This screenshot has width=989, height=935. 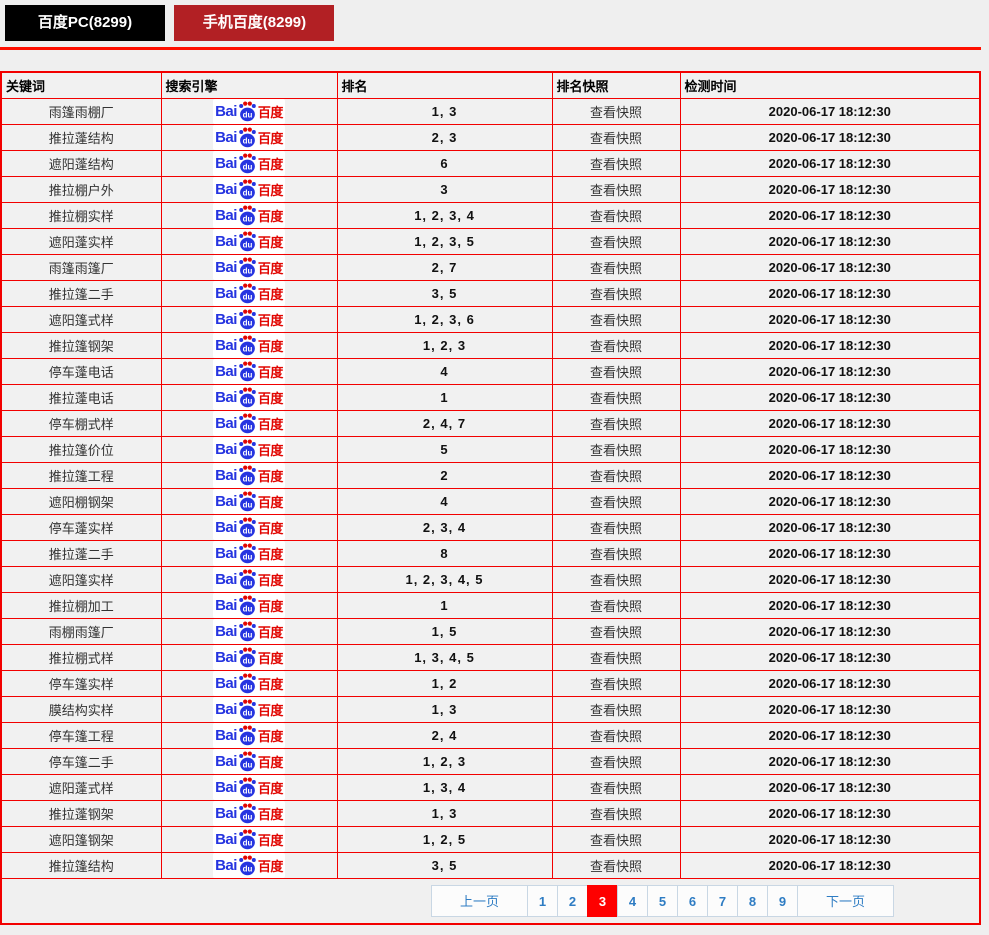 What do you see at coordinates (444, 501) in the screenshot?
I see `rank-cell: 4` at bounding box center [444, 501].